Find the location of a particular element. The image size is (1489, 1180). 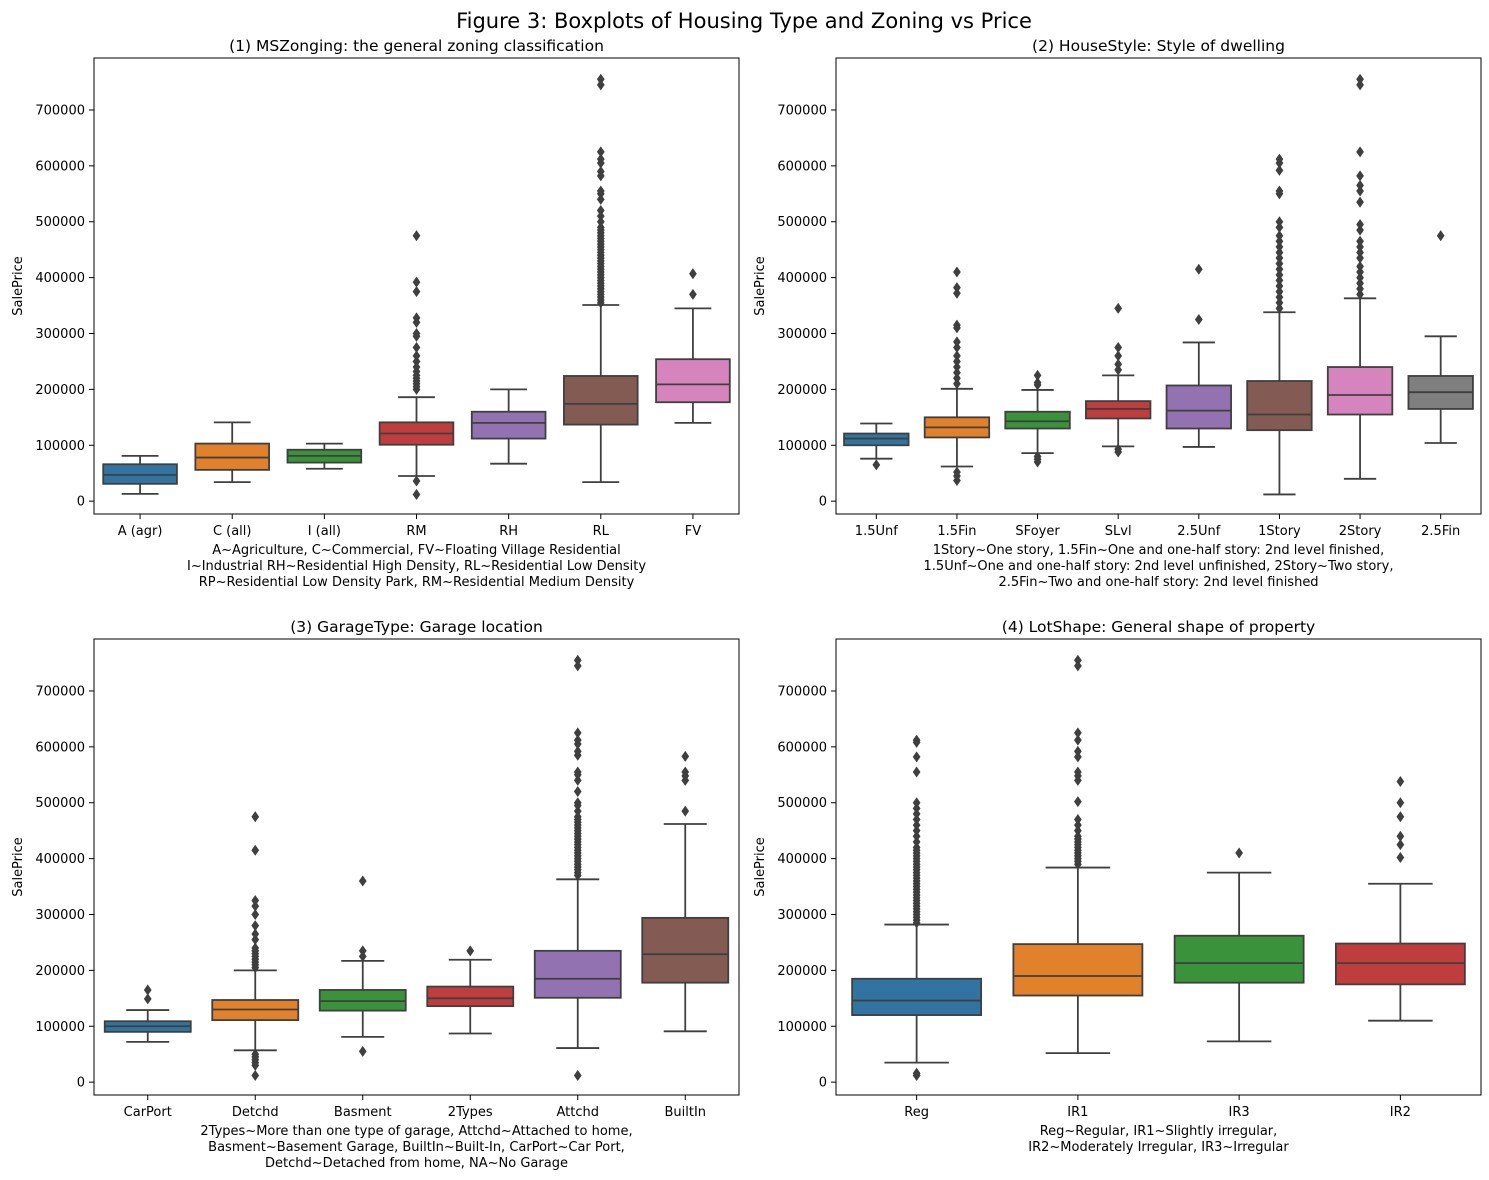

panel-title: (2) HouseStyle: Style of dwelling is located at coordinates (1158, 46).